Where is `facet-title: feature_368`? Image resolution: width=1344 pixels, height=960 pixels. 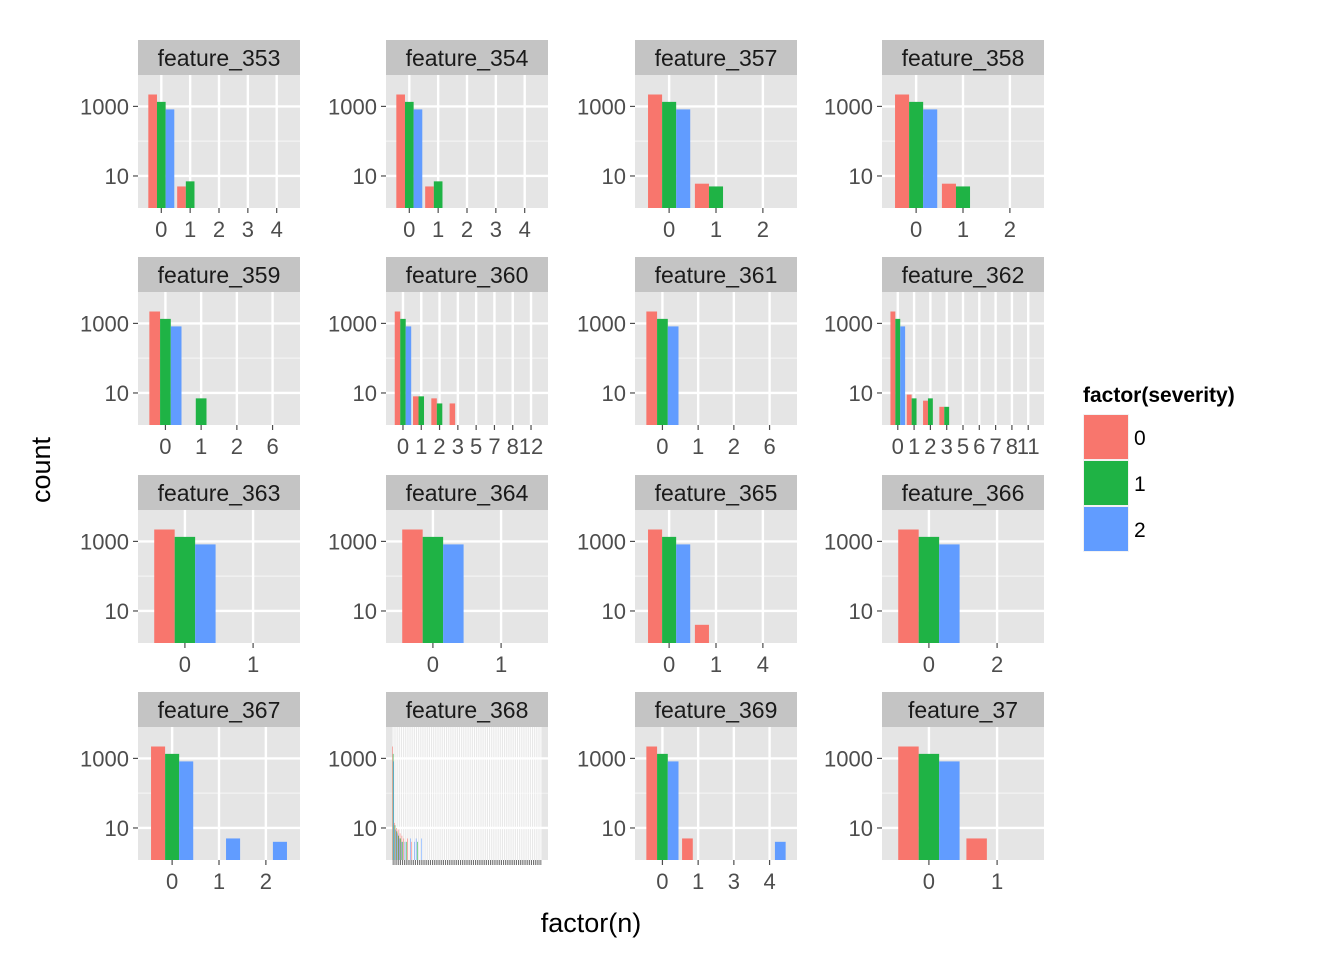 facet-title: feature_368 is located at coordinates (467, 710).